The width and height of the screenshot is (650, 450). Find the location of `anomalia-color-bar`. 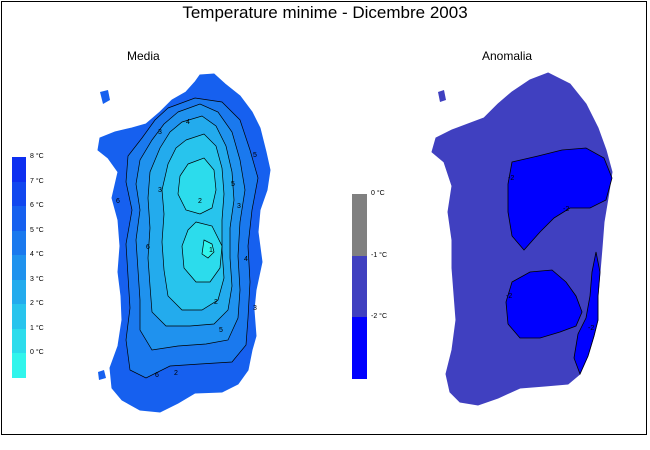

anomalia-color-bar is located at coordinates (359, 286).